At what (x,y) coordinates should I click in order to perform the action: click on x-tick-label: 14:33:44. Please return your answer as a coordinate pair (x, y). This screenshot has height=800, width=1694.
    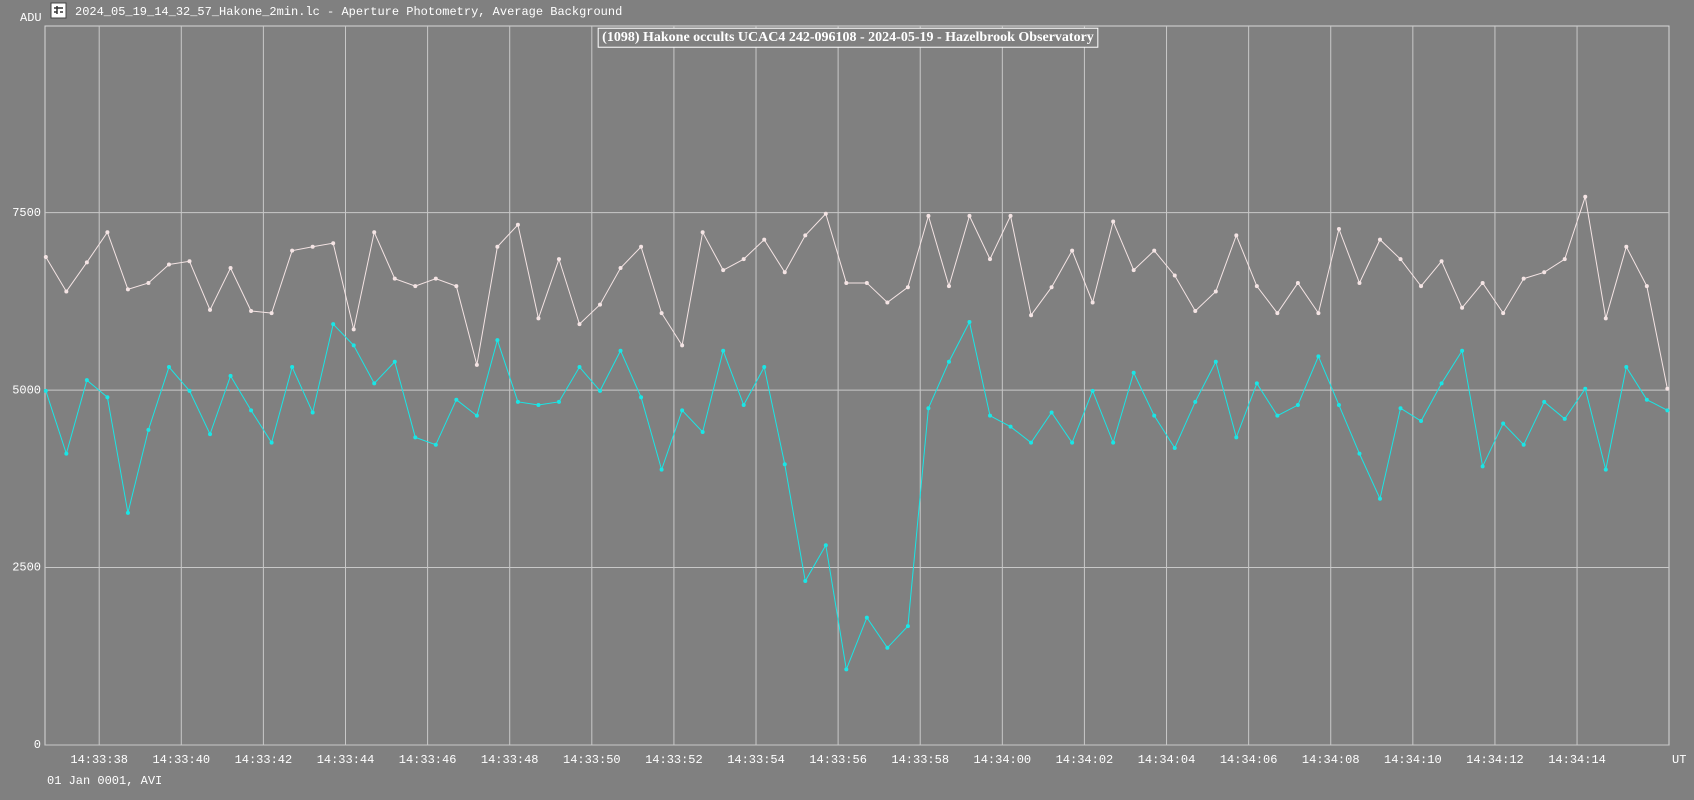
    Looking at the image, I should click on (346, 760).